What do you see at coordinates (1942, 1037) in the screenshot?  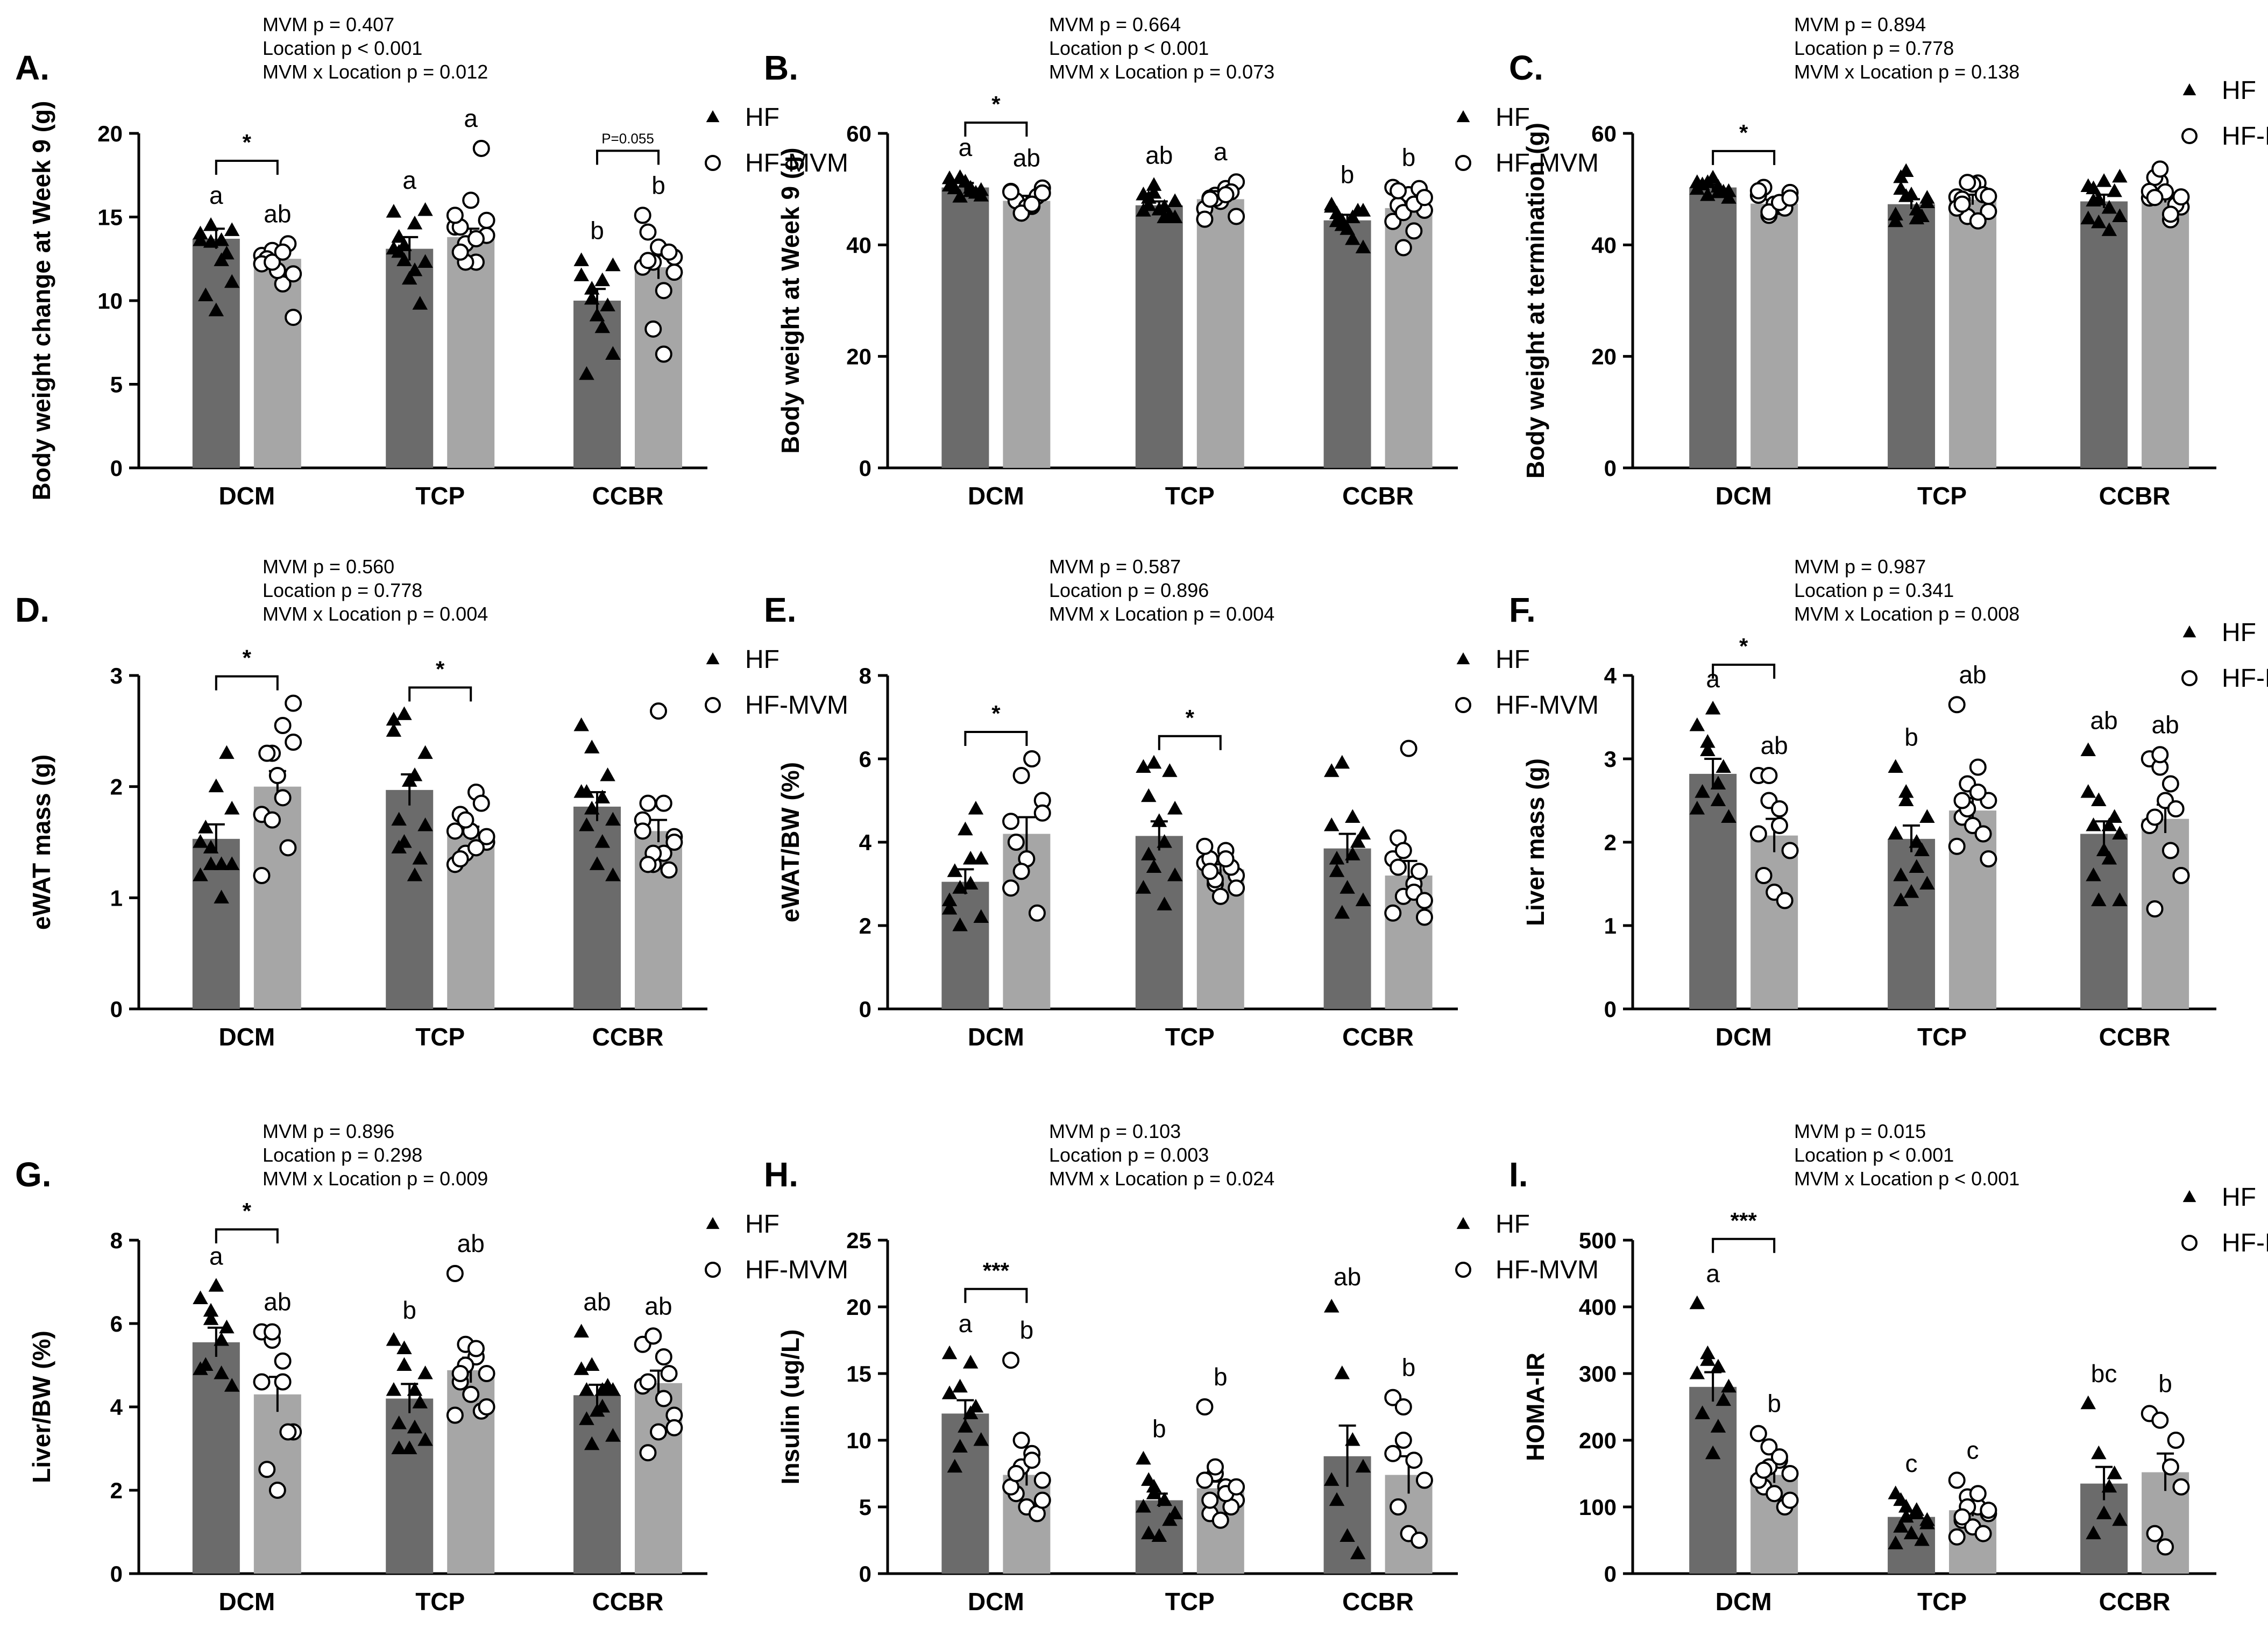 I see `x-tick-label: TCP` at bounding box center [1942, 1037].